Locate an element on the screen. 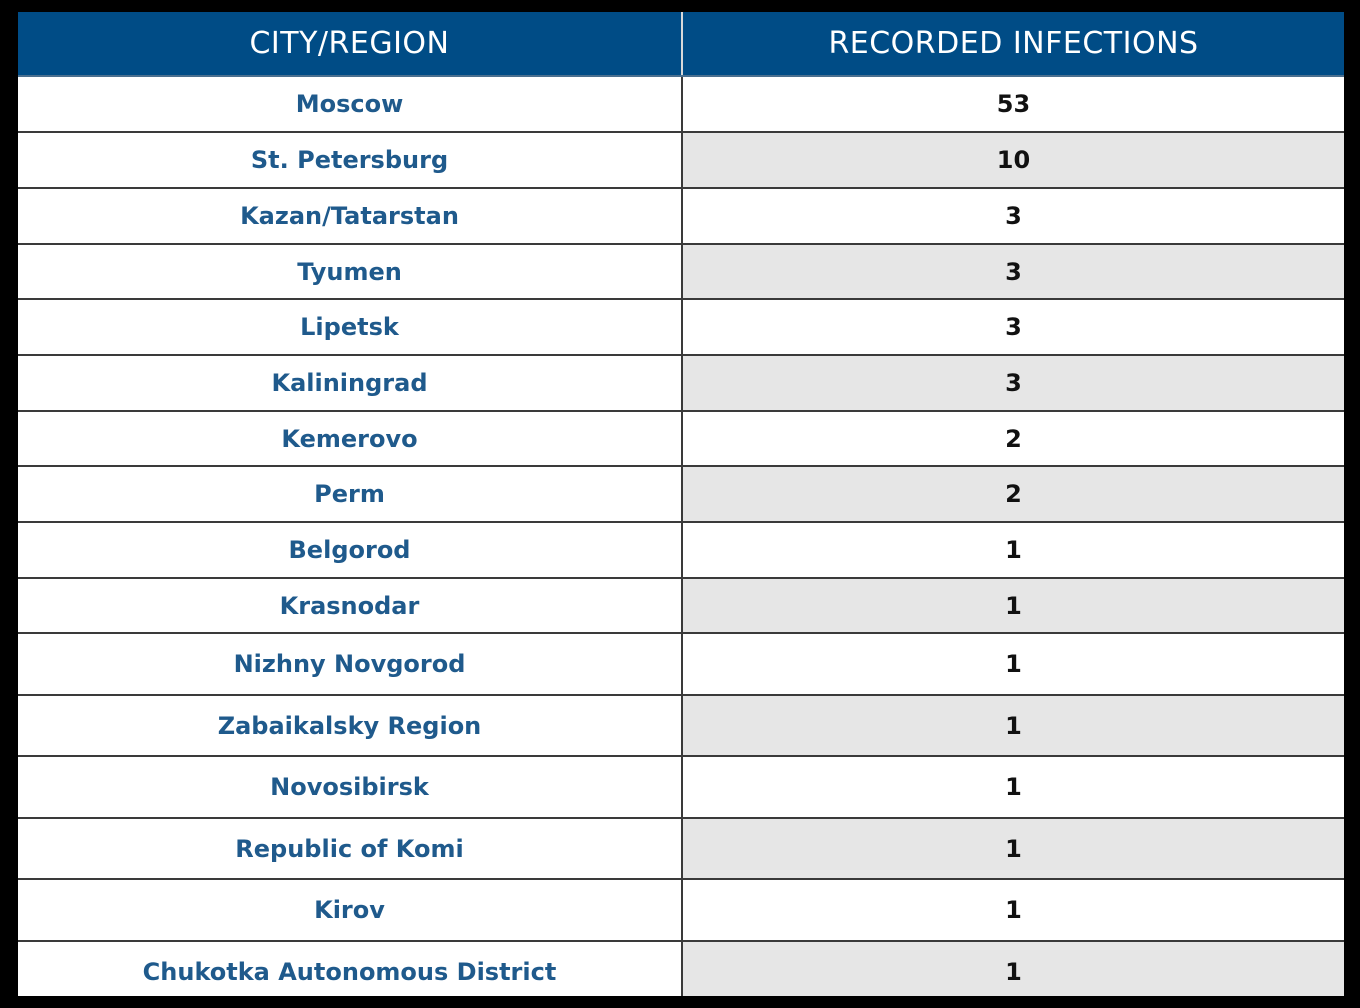 The height and width of the screenshot is (1008, 1360). table-row: Krasnodar 1 is located at coordinates (681, 606).